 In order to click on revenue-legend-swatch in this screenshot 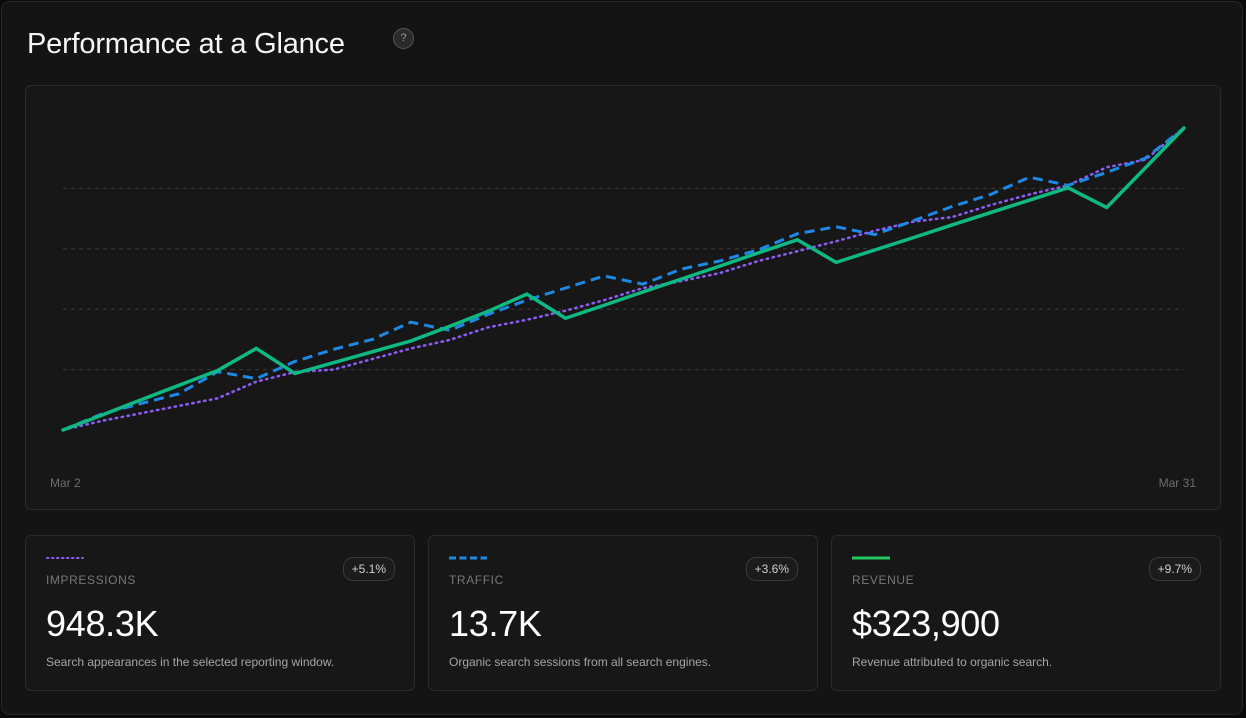, I will do `click(871, 558)`.